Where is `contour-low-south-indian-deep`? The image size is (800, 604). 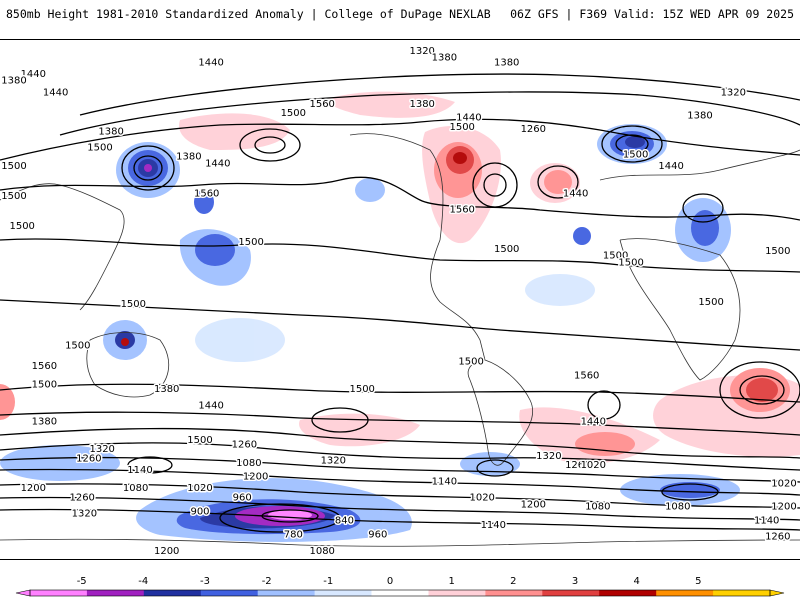 contour-low-south-indian-deep is located at coordinates (690, 492).